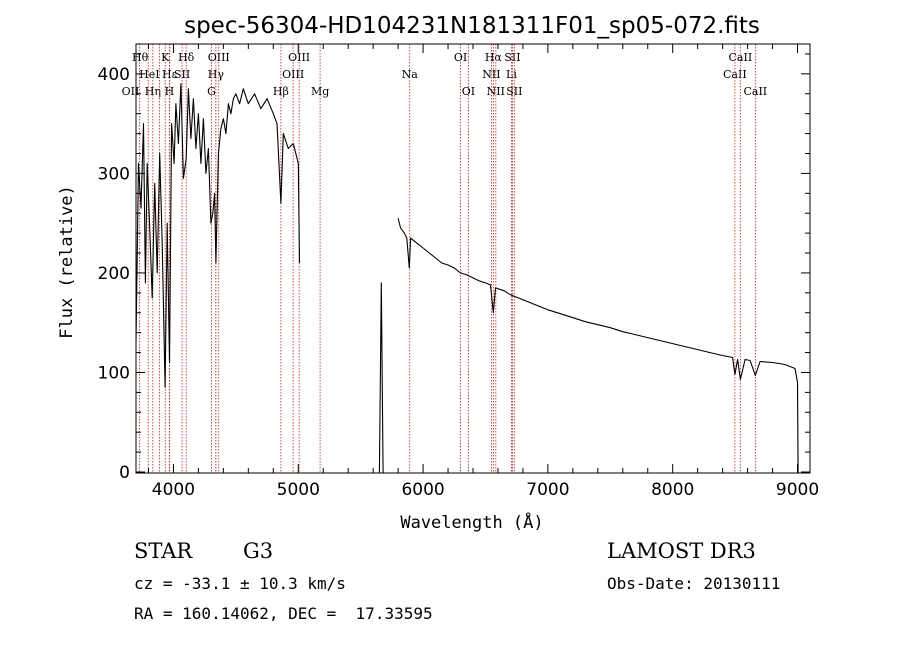 This screenshot has width=900, height=649. I want to click on coordinates: RA = 160.14062, DEC = 17.33595, so click(283, 613).